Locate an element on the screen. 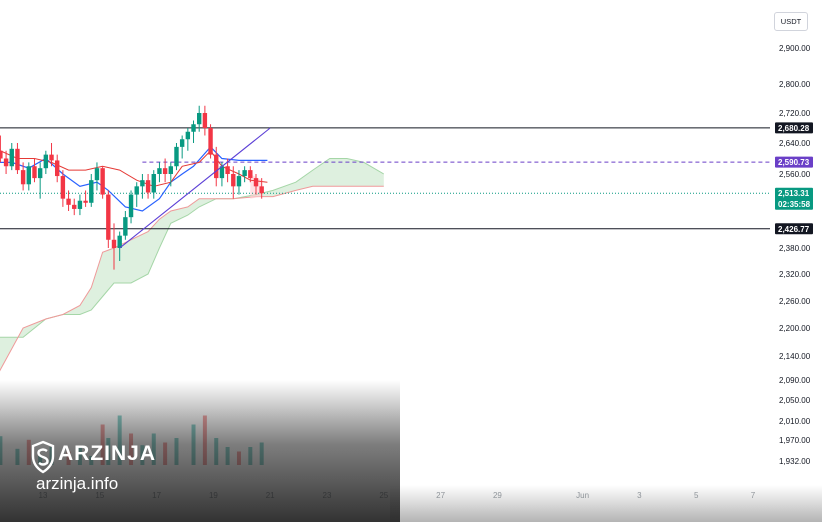 This screenshot has width=822, height=522. level-tag-0-bg is located at coordinates (794, 128).